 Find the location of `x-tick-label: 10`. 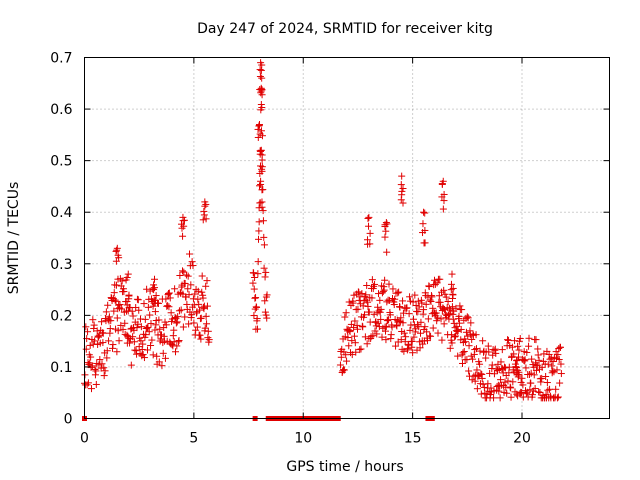

x-tick-label: 10 is located at coordinates (303, 439).